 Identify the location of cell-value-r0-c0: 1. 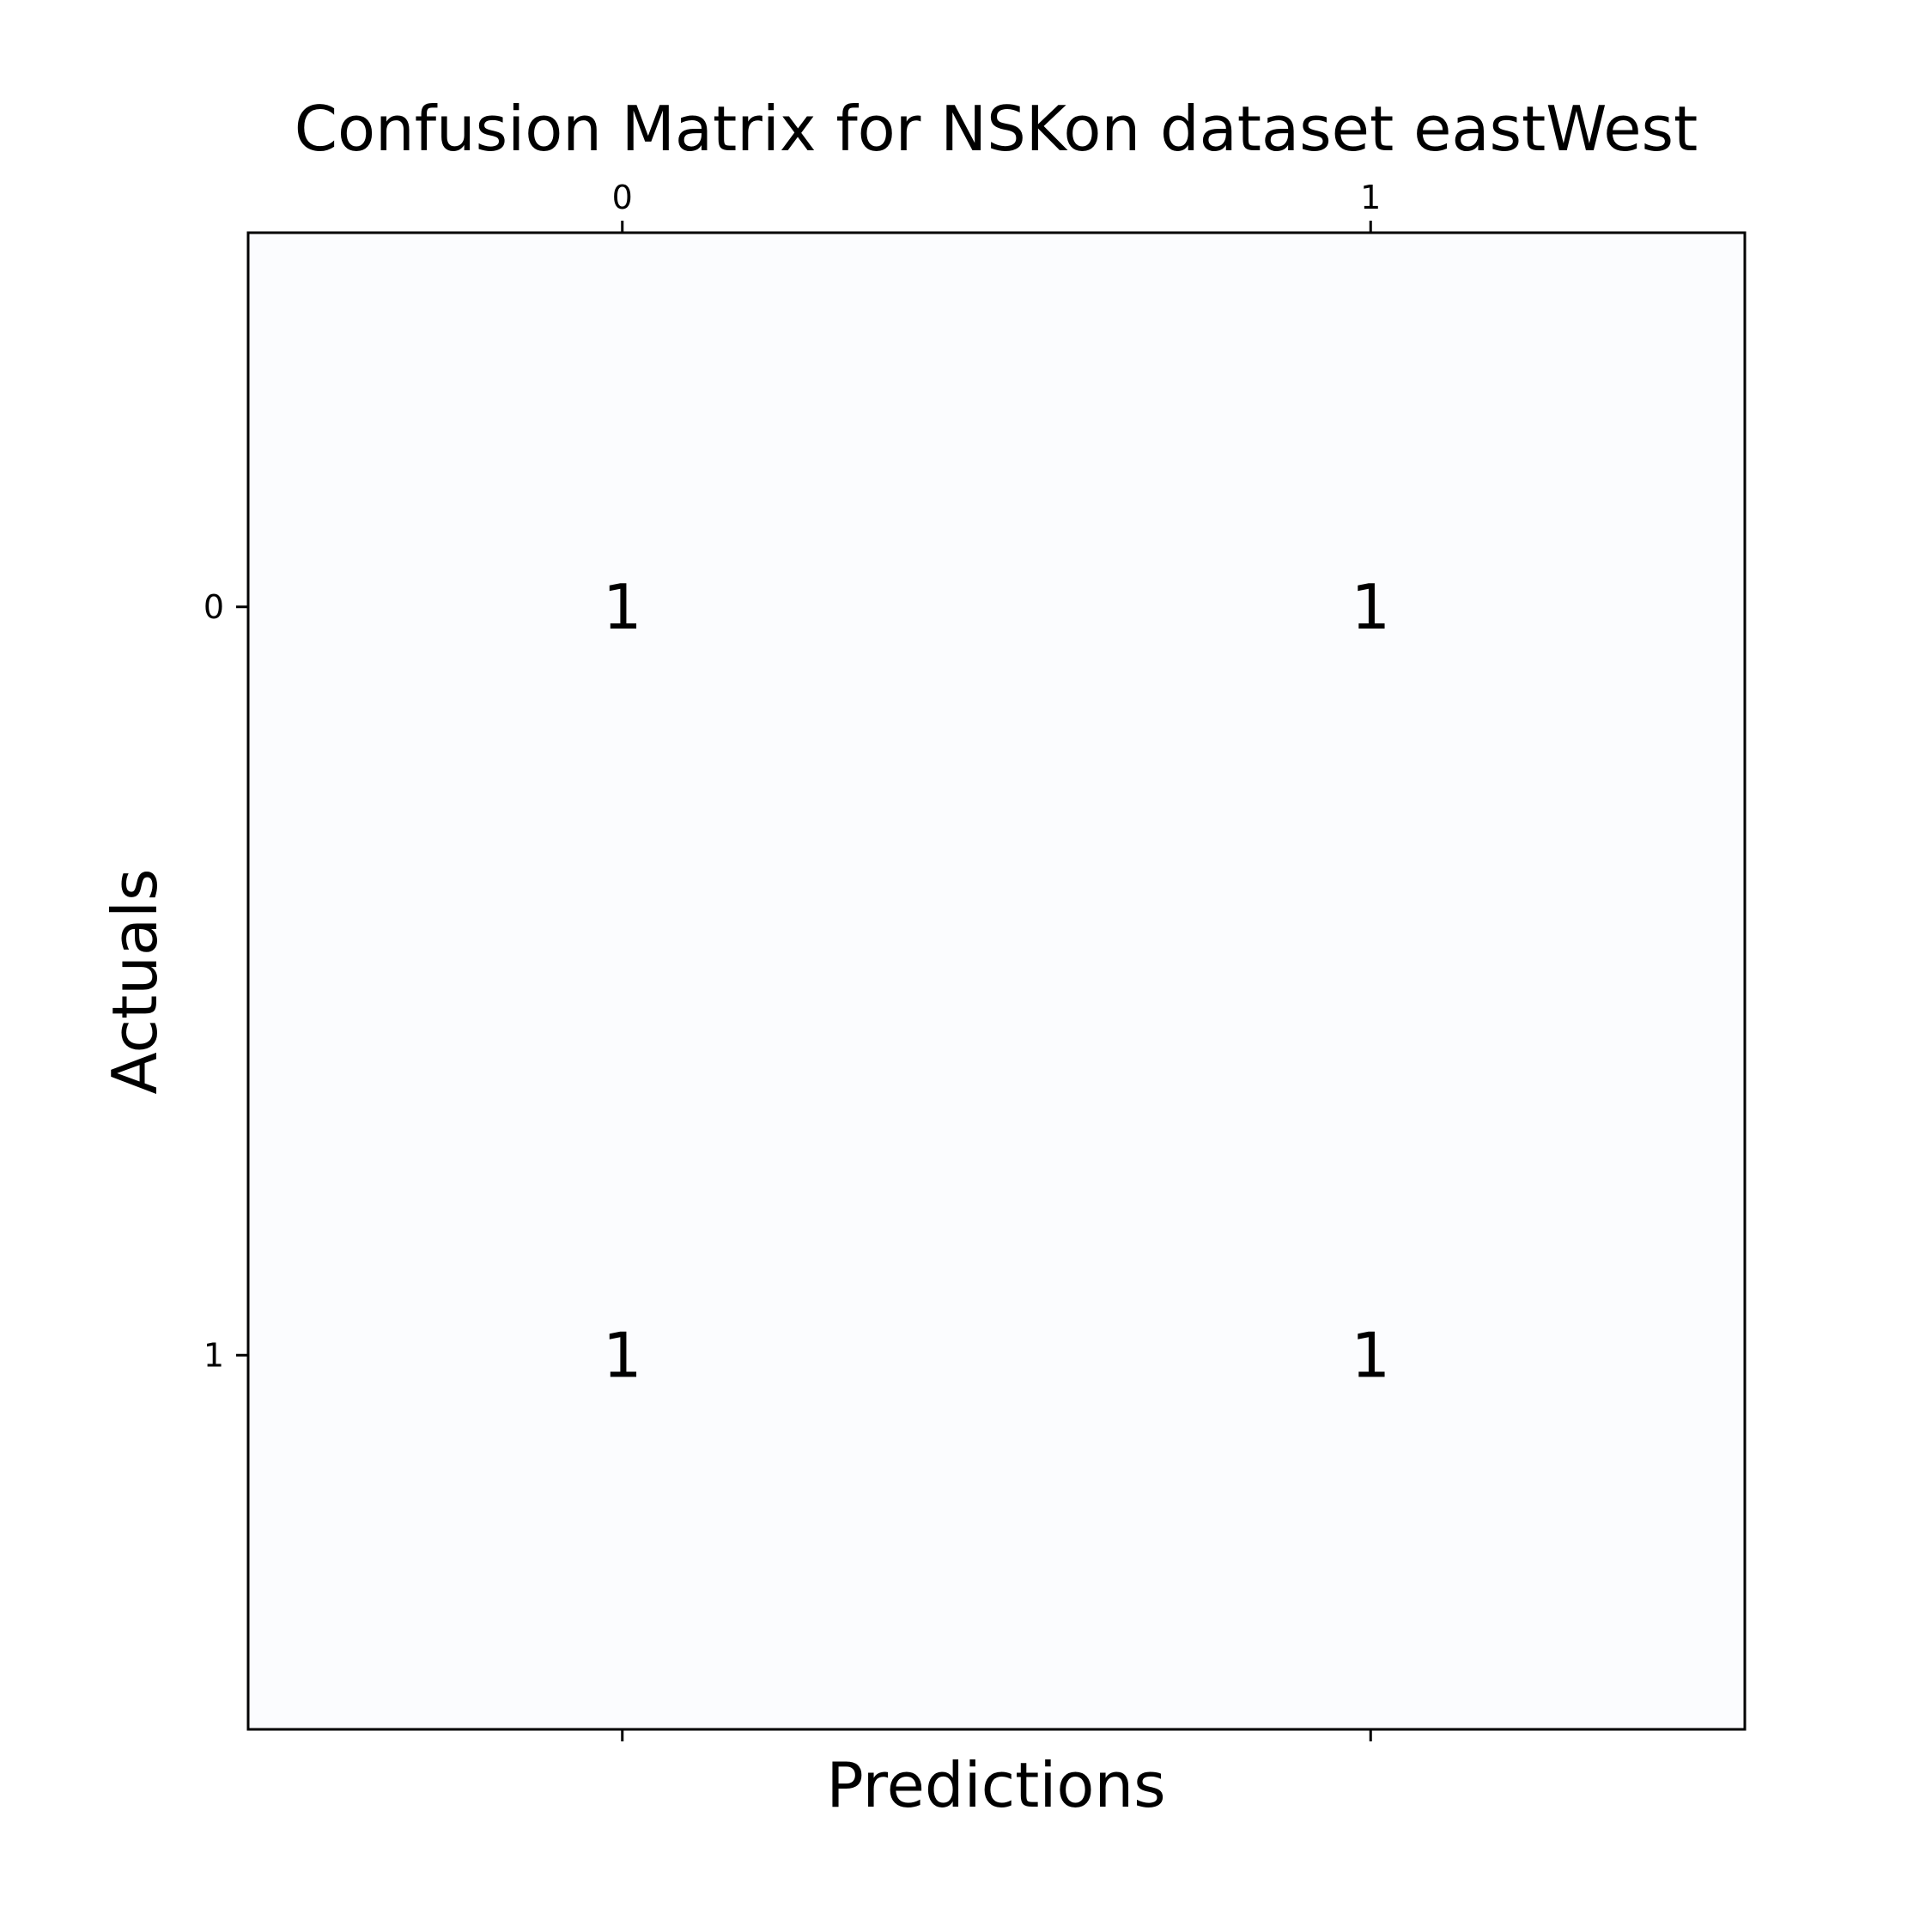
(622, 607).